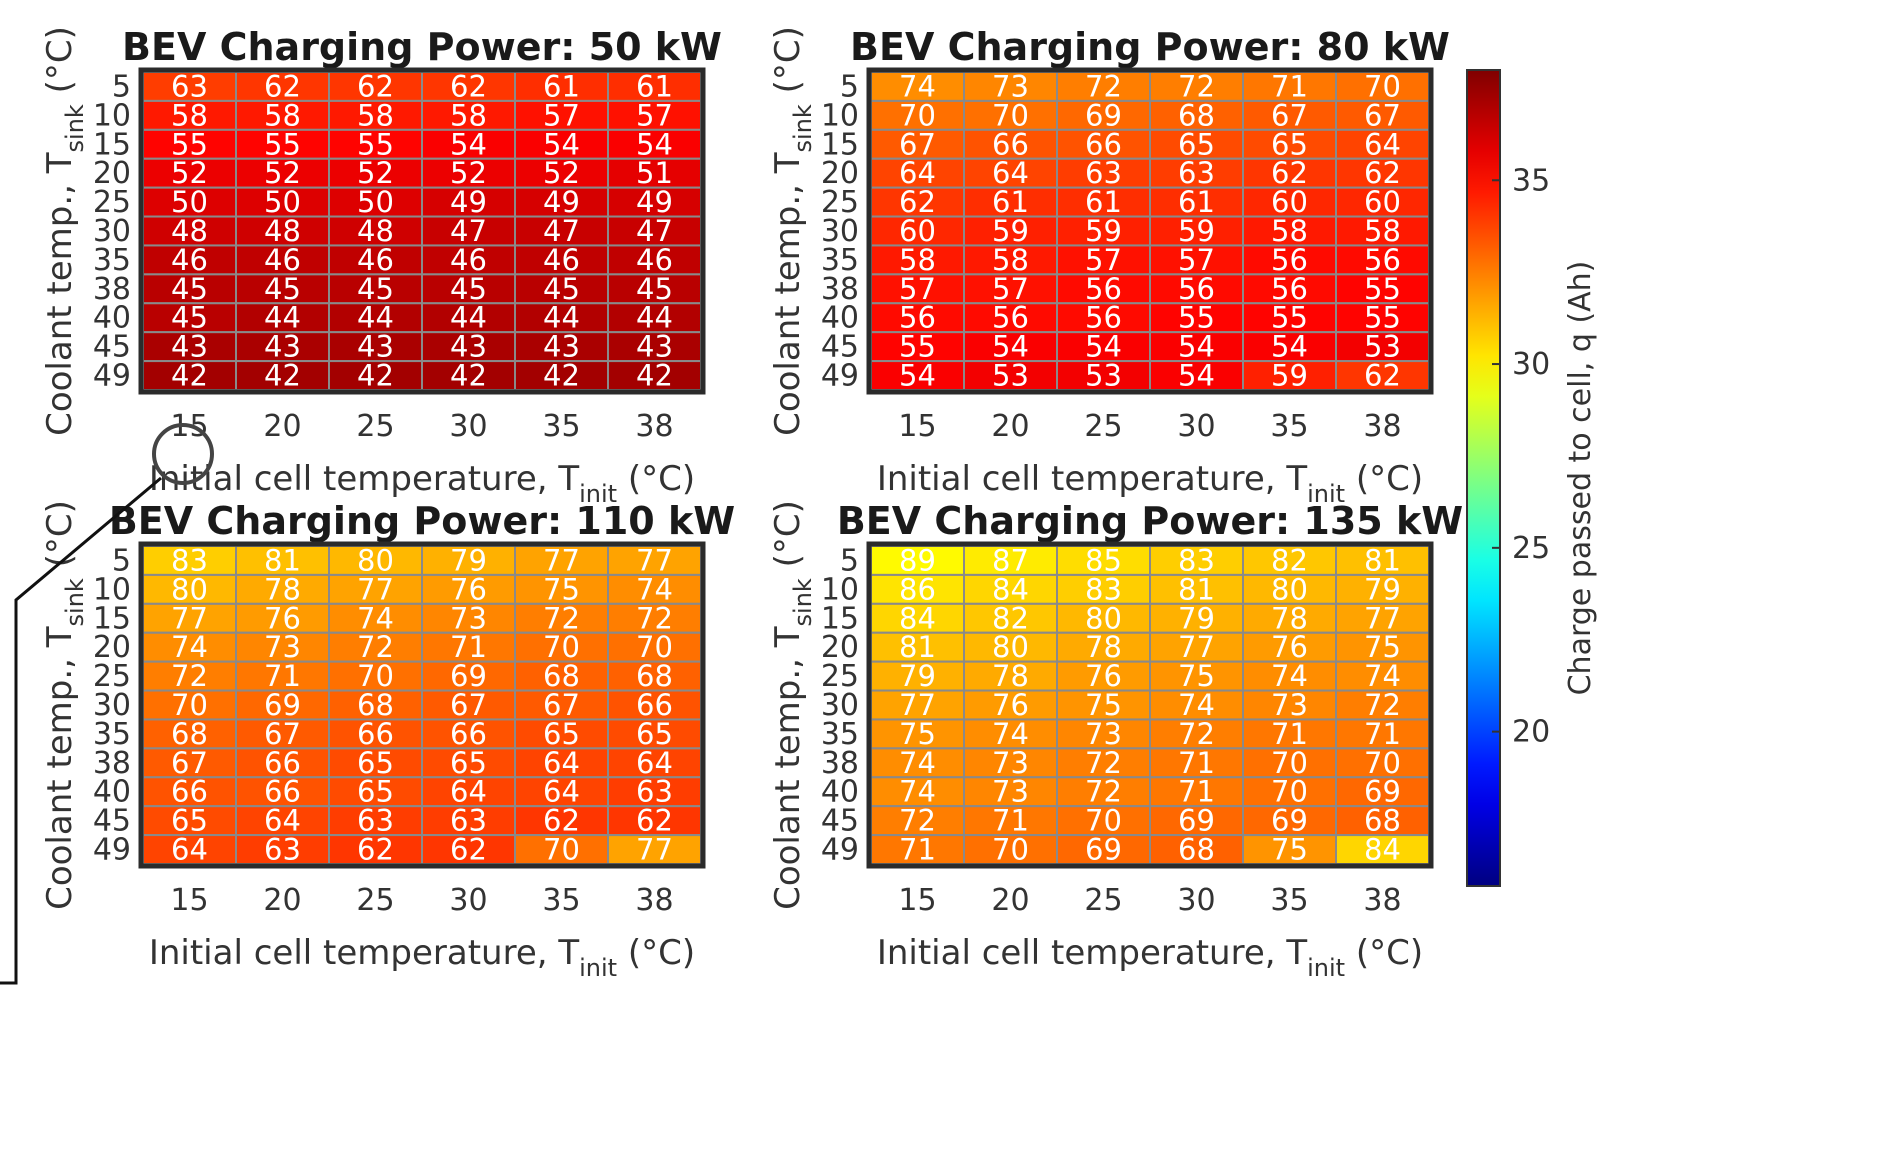 The height and width of the screenshot is (1151, 1896). What do you see at coordinates (422, 47) in the screenshot?
I see `panel-title: BEV Charging Power: 50 kW` at bounding box center [422, 47].